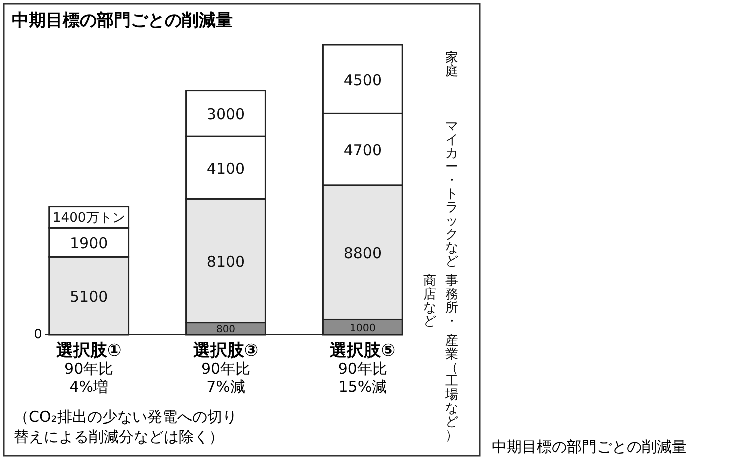 The image size is (756, 465). Describe the element at coordinates (38, 335) in the screenshot. I see `text: 0` at that location.